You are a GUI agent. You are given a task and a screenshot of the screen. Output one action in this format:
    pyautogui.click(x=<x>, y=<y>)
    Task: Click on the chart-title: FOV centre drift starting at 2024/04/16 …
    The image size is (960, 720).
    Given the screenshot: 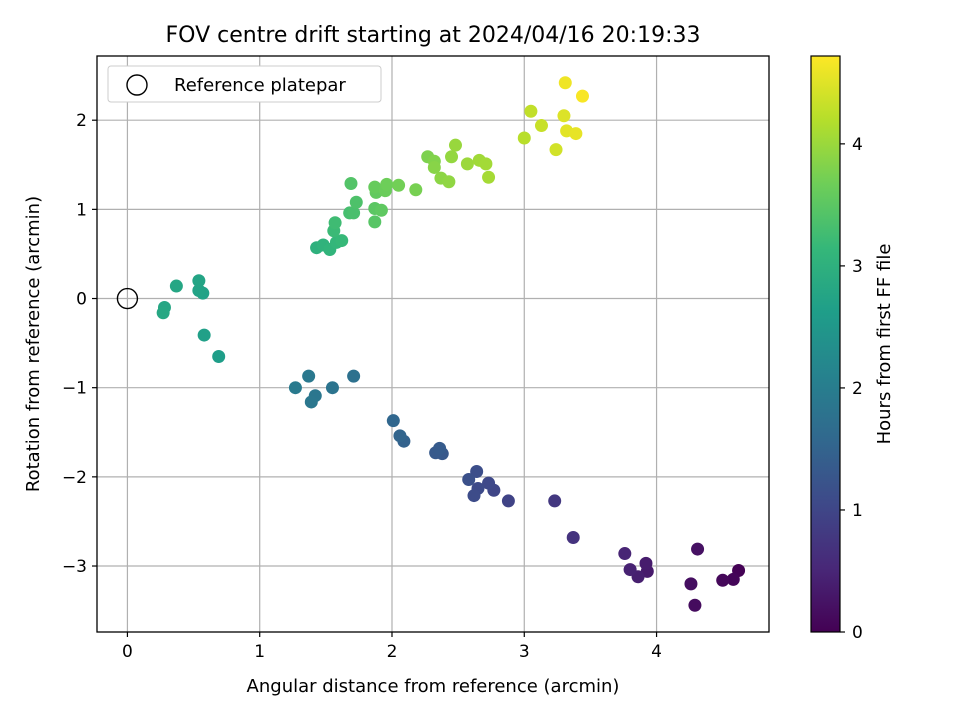 What is the action you would take?
    pyautogui.click(x=433, y=35)
    